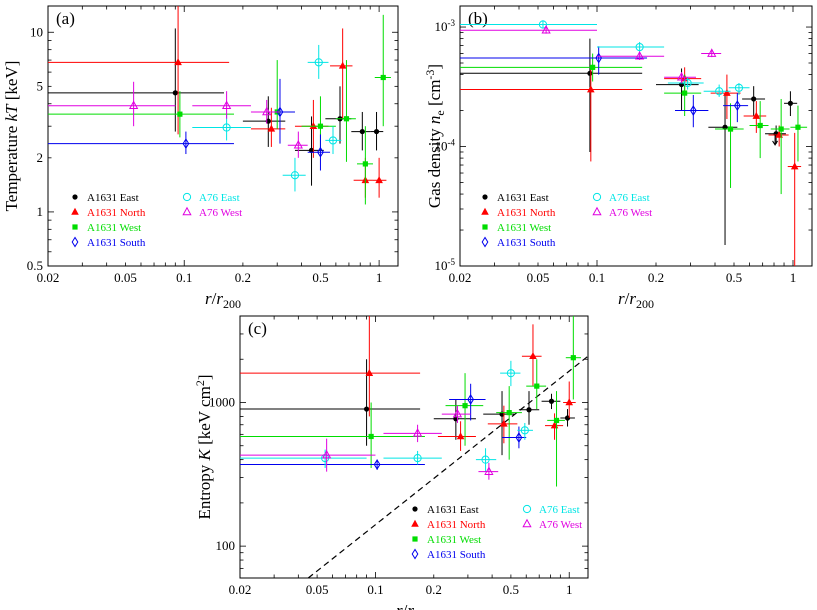  What do you see at coordinates (430, 75) in the screenshot?
I see `y-axis-label-superscript: -3` at bounding box center [430, 75].